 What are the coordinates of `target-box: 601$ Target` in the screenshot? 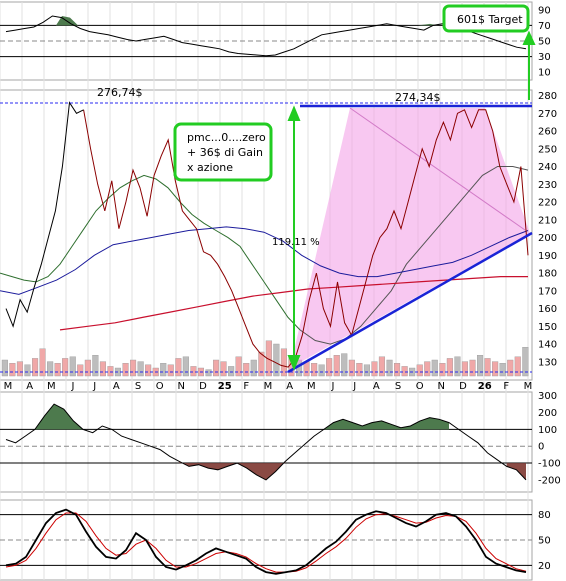 It's located at (486, 18).